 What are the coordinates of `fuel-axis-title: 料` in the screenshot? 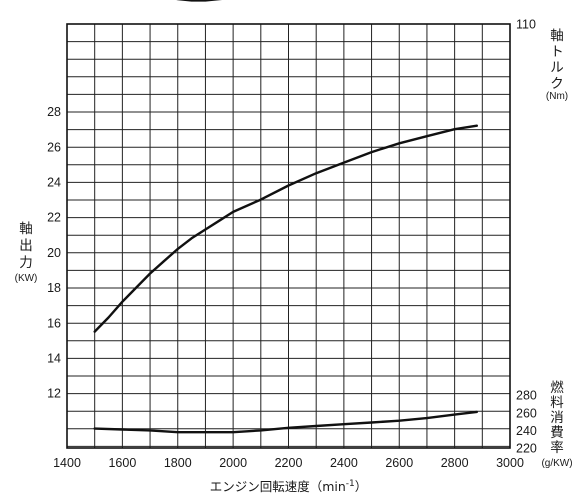 It's located at (557, 403).